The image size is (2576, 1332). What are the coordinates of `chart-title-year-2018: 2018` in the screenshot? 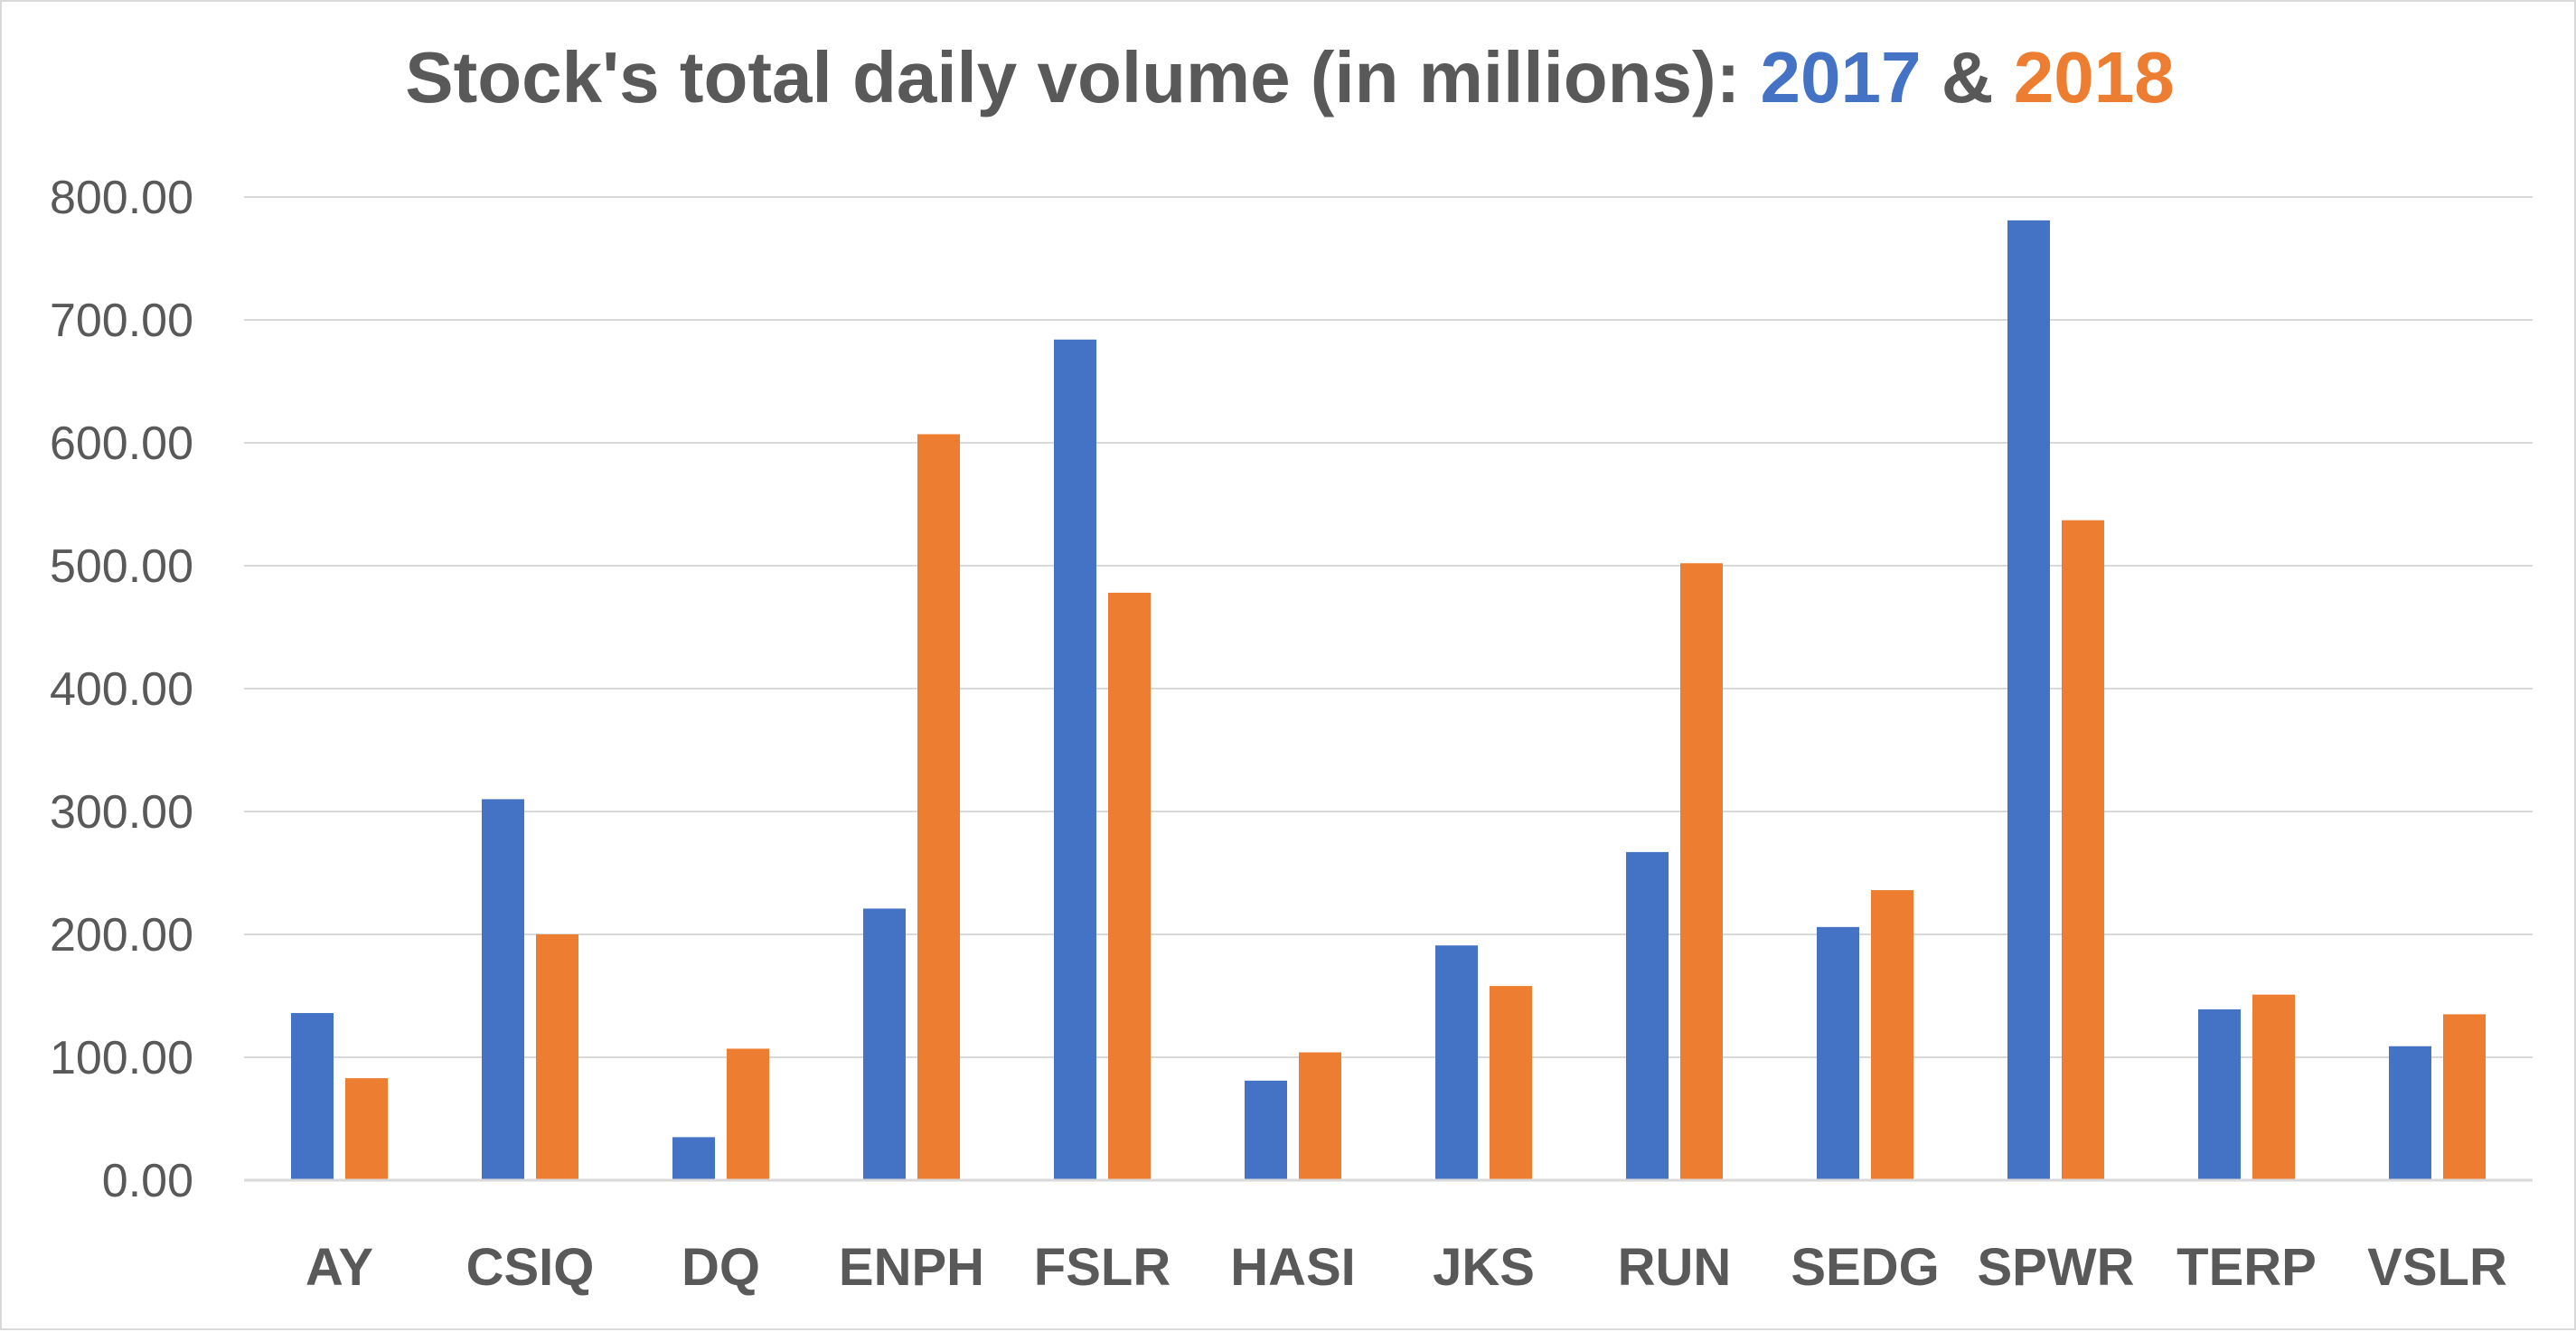 It's located at (2094, 77).